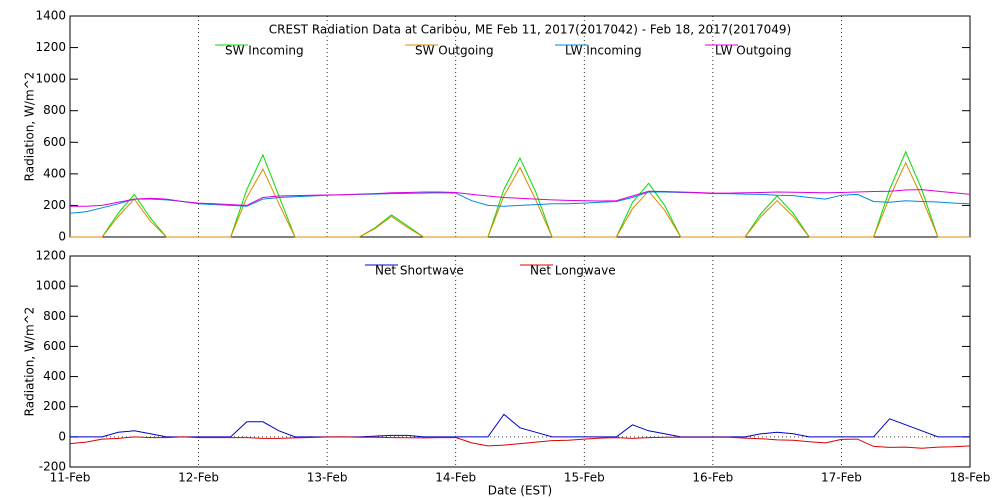 The width and height of the screenshot is (1000, 500). Describe the element at coordinates (841, 478) in the screenshot. I see `x-tick-label: 17-Feb` at that location.